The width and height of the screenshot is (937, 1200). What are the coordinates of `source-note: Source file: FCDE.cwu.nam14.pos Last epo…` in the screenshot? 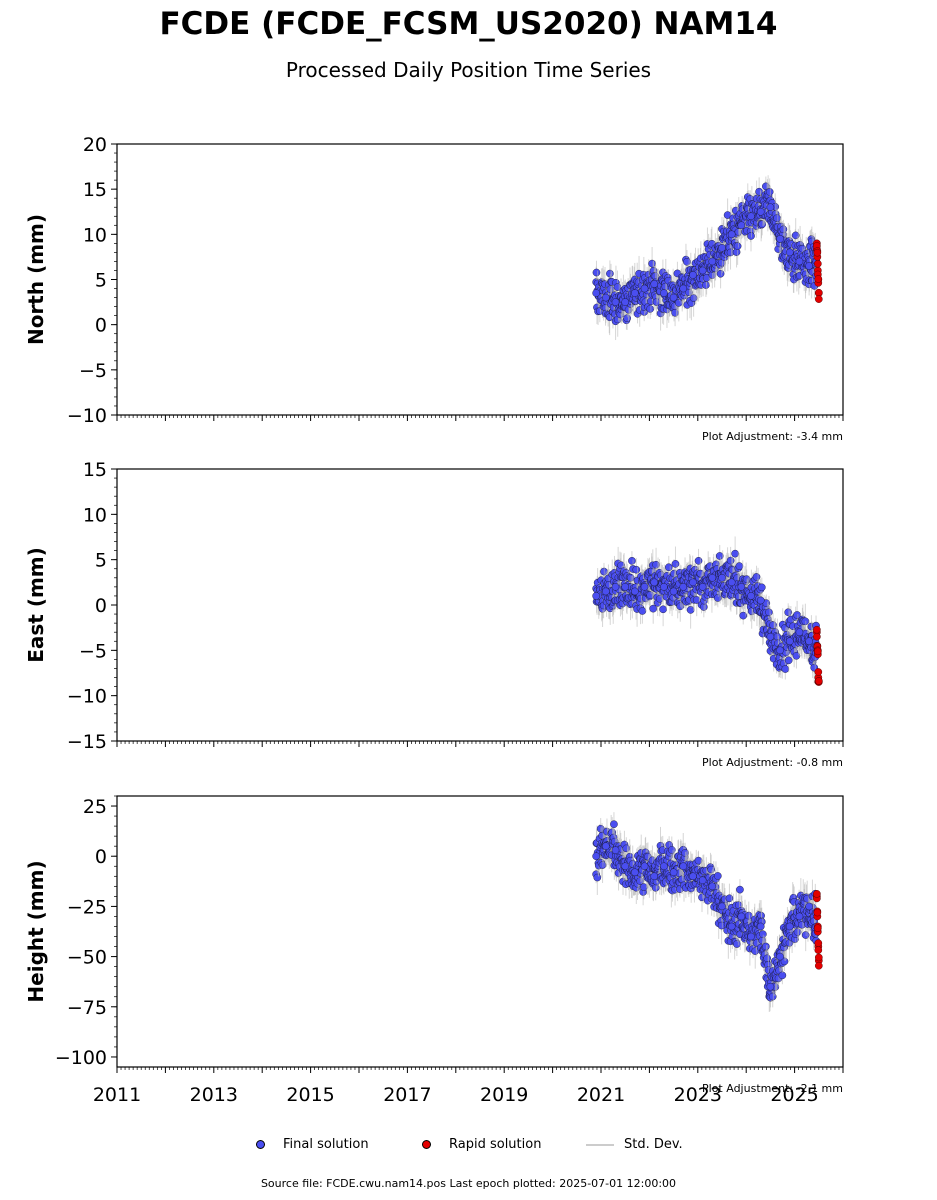 It's located at (468, 1183).